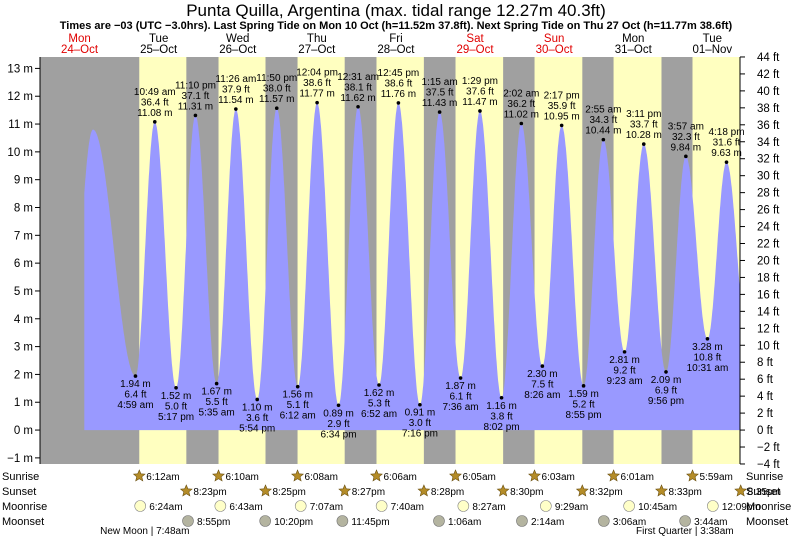 Image resolution: width=793 pixels, height=544 pixels. Describe the element at coordinates (370, 522) in the screenshot. I see `moonset-time: 11:45pm` at that location.